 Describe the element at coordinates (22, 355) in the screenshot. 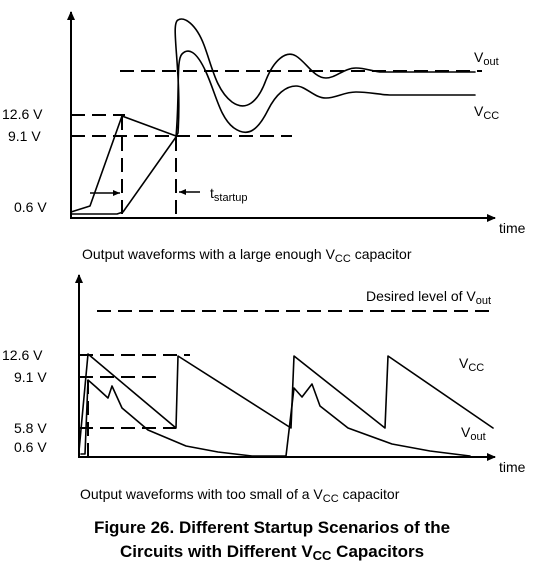

I see `bottom-label-12-6: 12.6 V` at that location.